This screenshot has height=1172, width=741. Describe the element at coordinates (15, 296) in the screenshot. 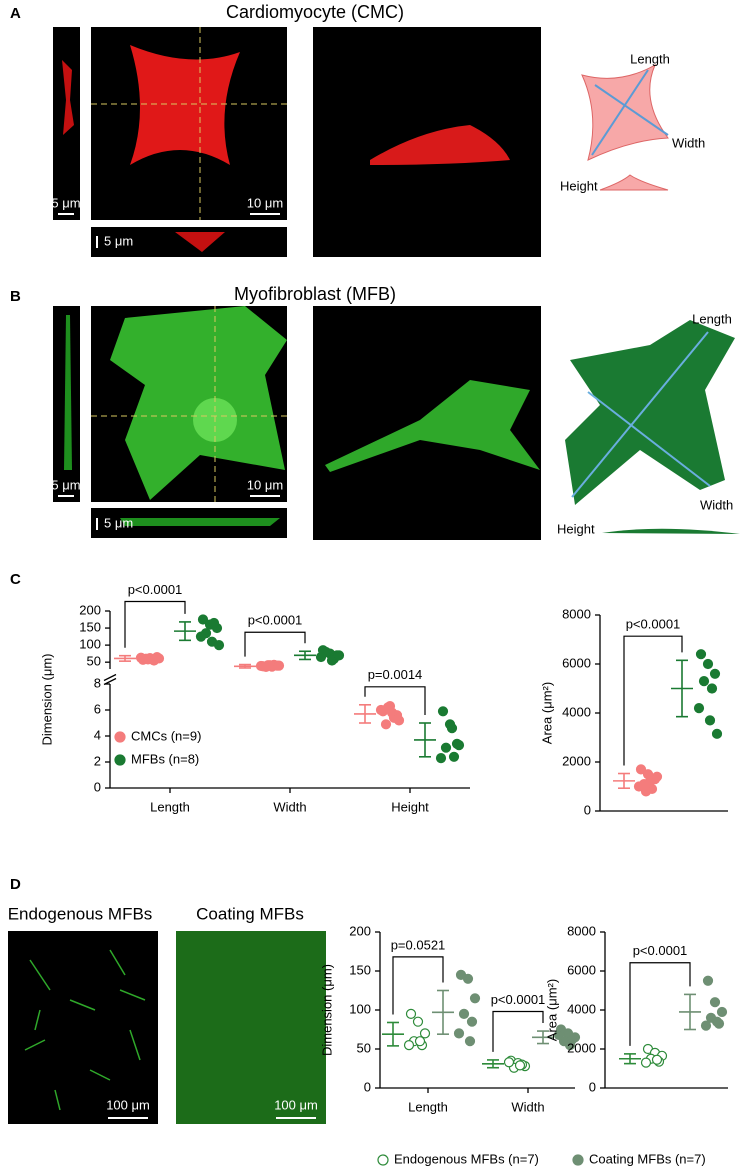

I see `panel-label: B` at that location.